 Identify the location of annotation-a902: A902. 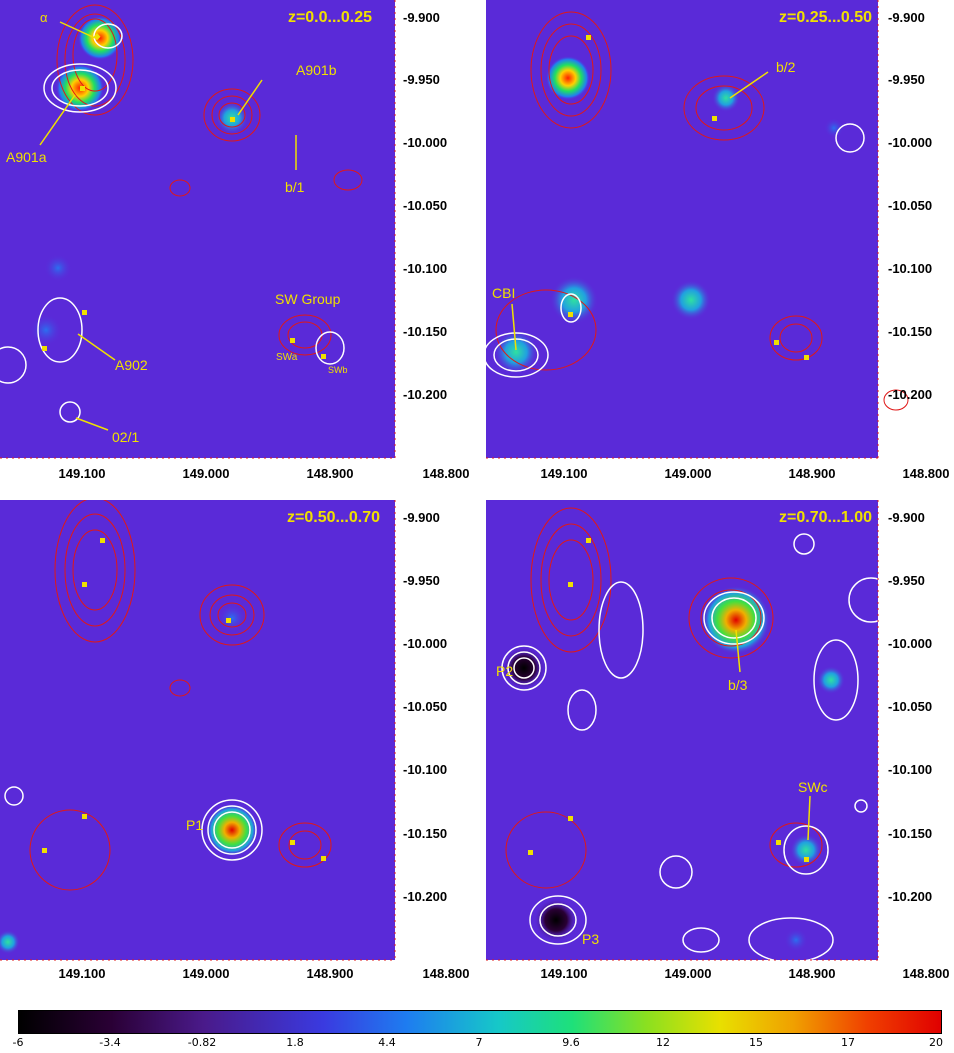
(131, 365).